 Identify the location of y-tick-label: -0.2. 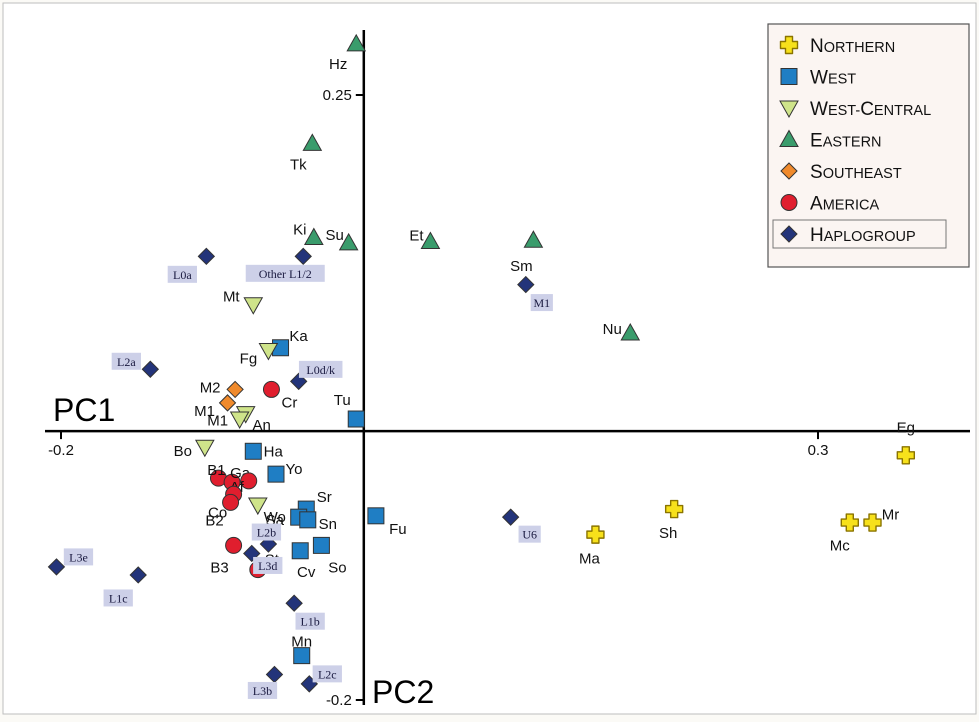
(339, 700).